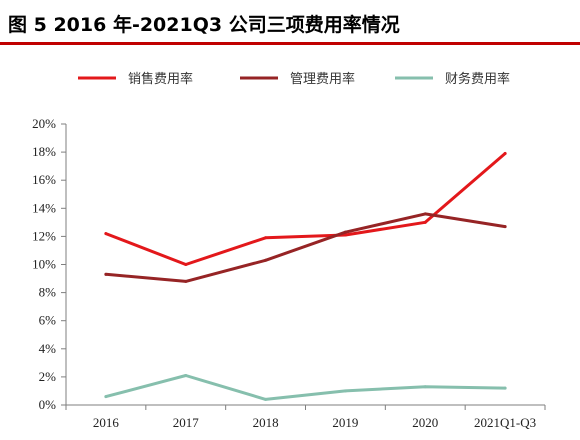  Describe the element at coordinates (186, 422) in the screenshot. I see `x-tick-label: 2017` at that location.